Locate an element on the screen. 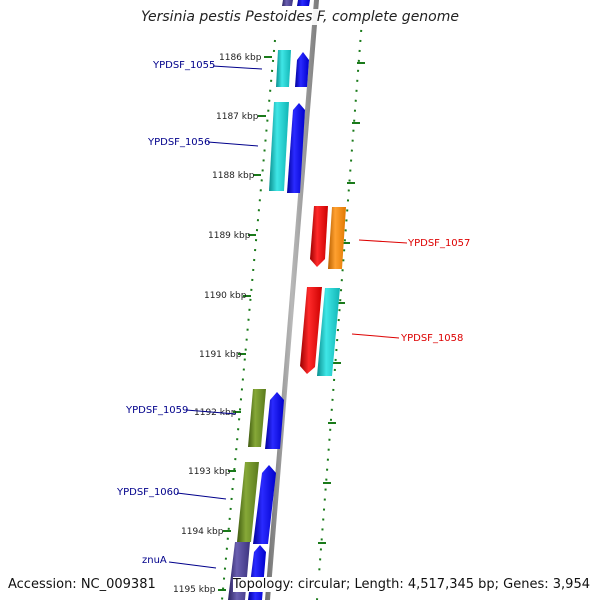 The height and width of the screenshot is (600, 600). kbp-label: 1189 kbp is located at coordinates (229, 236).